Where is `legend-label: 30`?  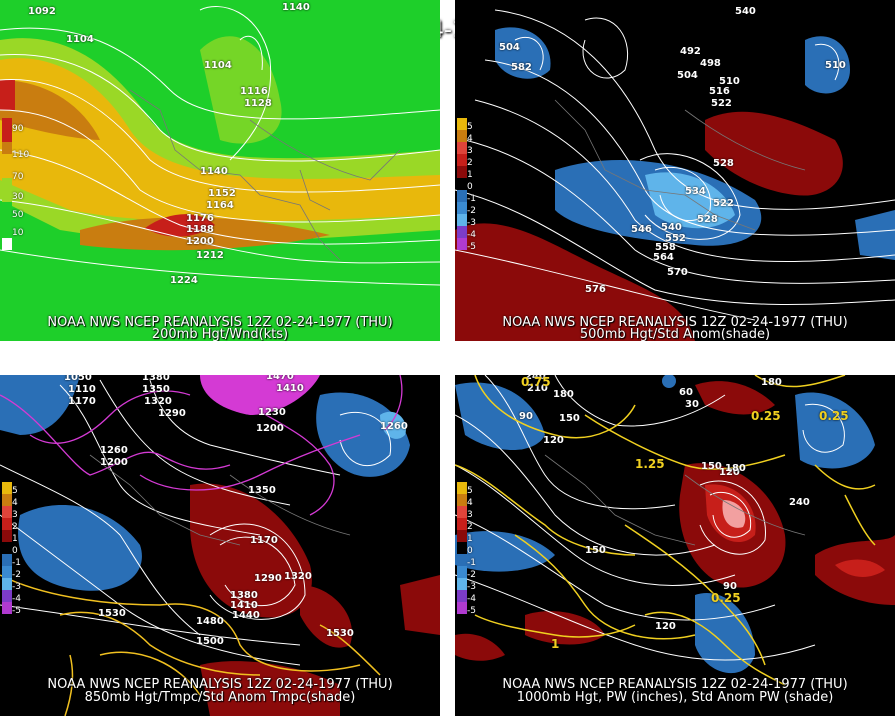 legend-label: 30 is located at coordinates (18, 197).